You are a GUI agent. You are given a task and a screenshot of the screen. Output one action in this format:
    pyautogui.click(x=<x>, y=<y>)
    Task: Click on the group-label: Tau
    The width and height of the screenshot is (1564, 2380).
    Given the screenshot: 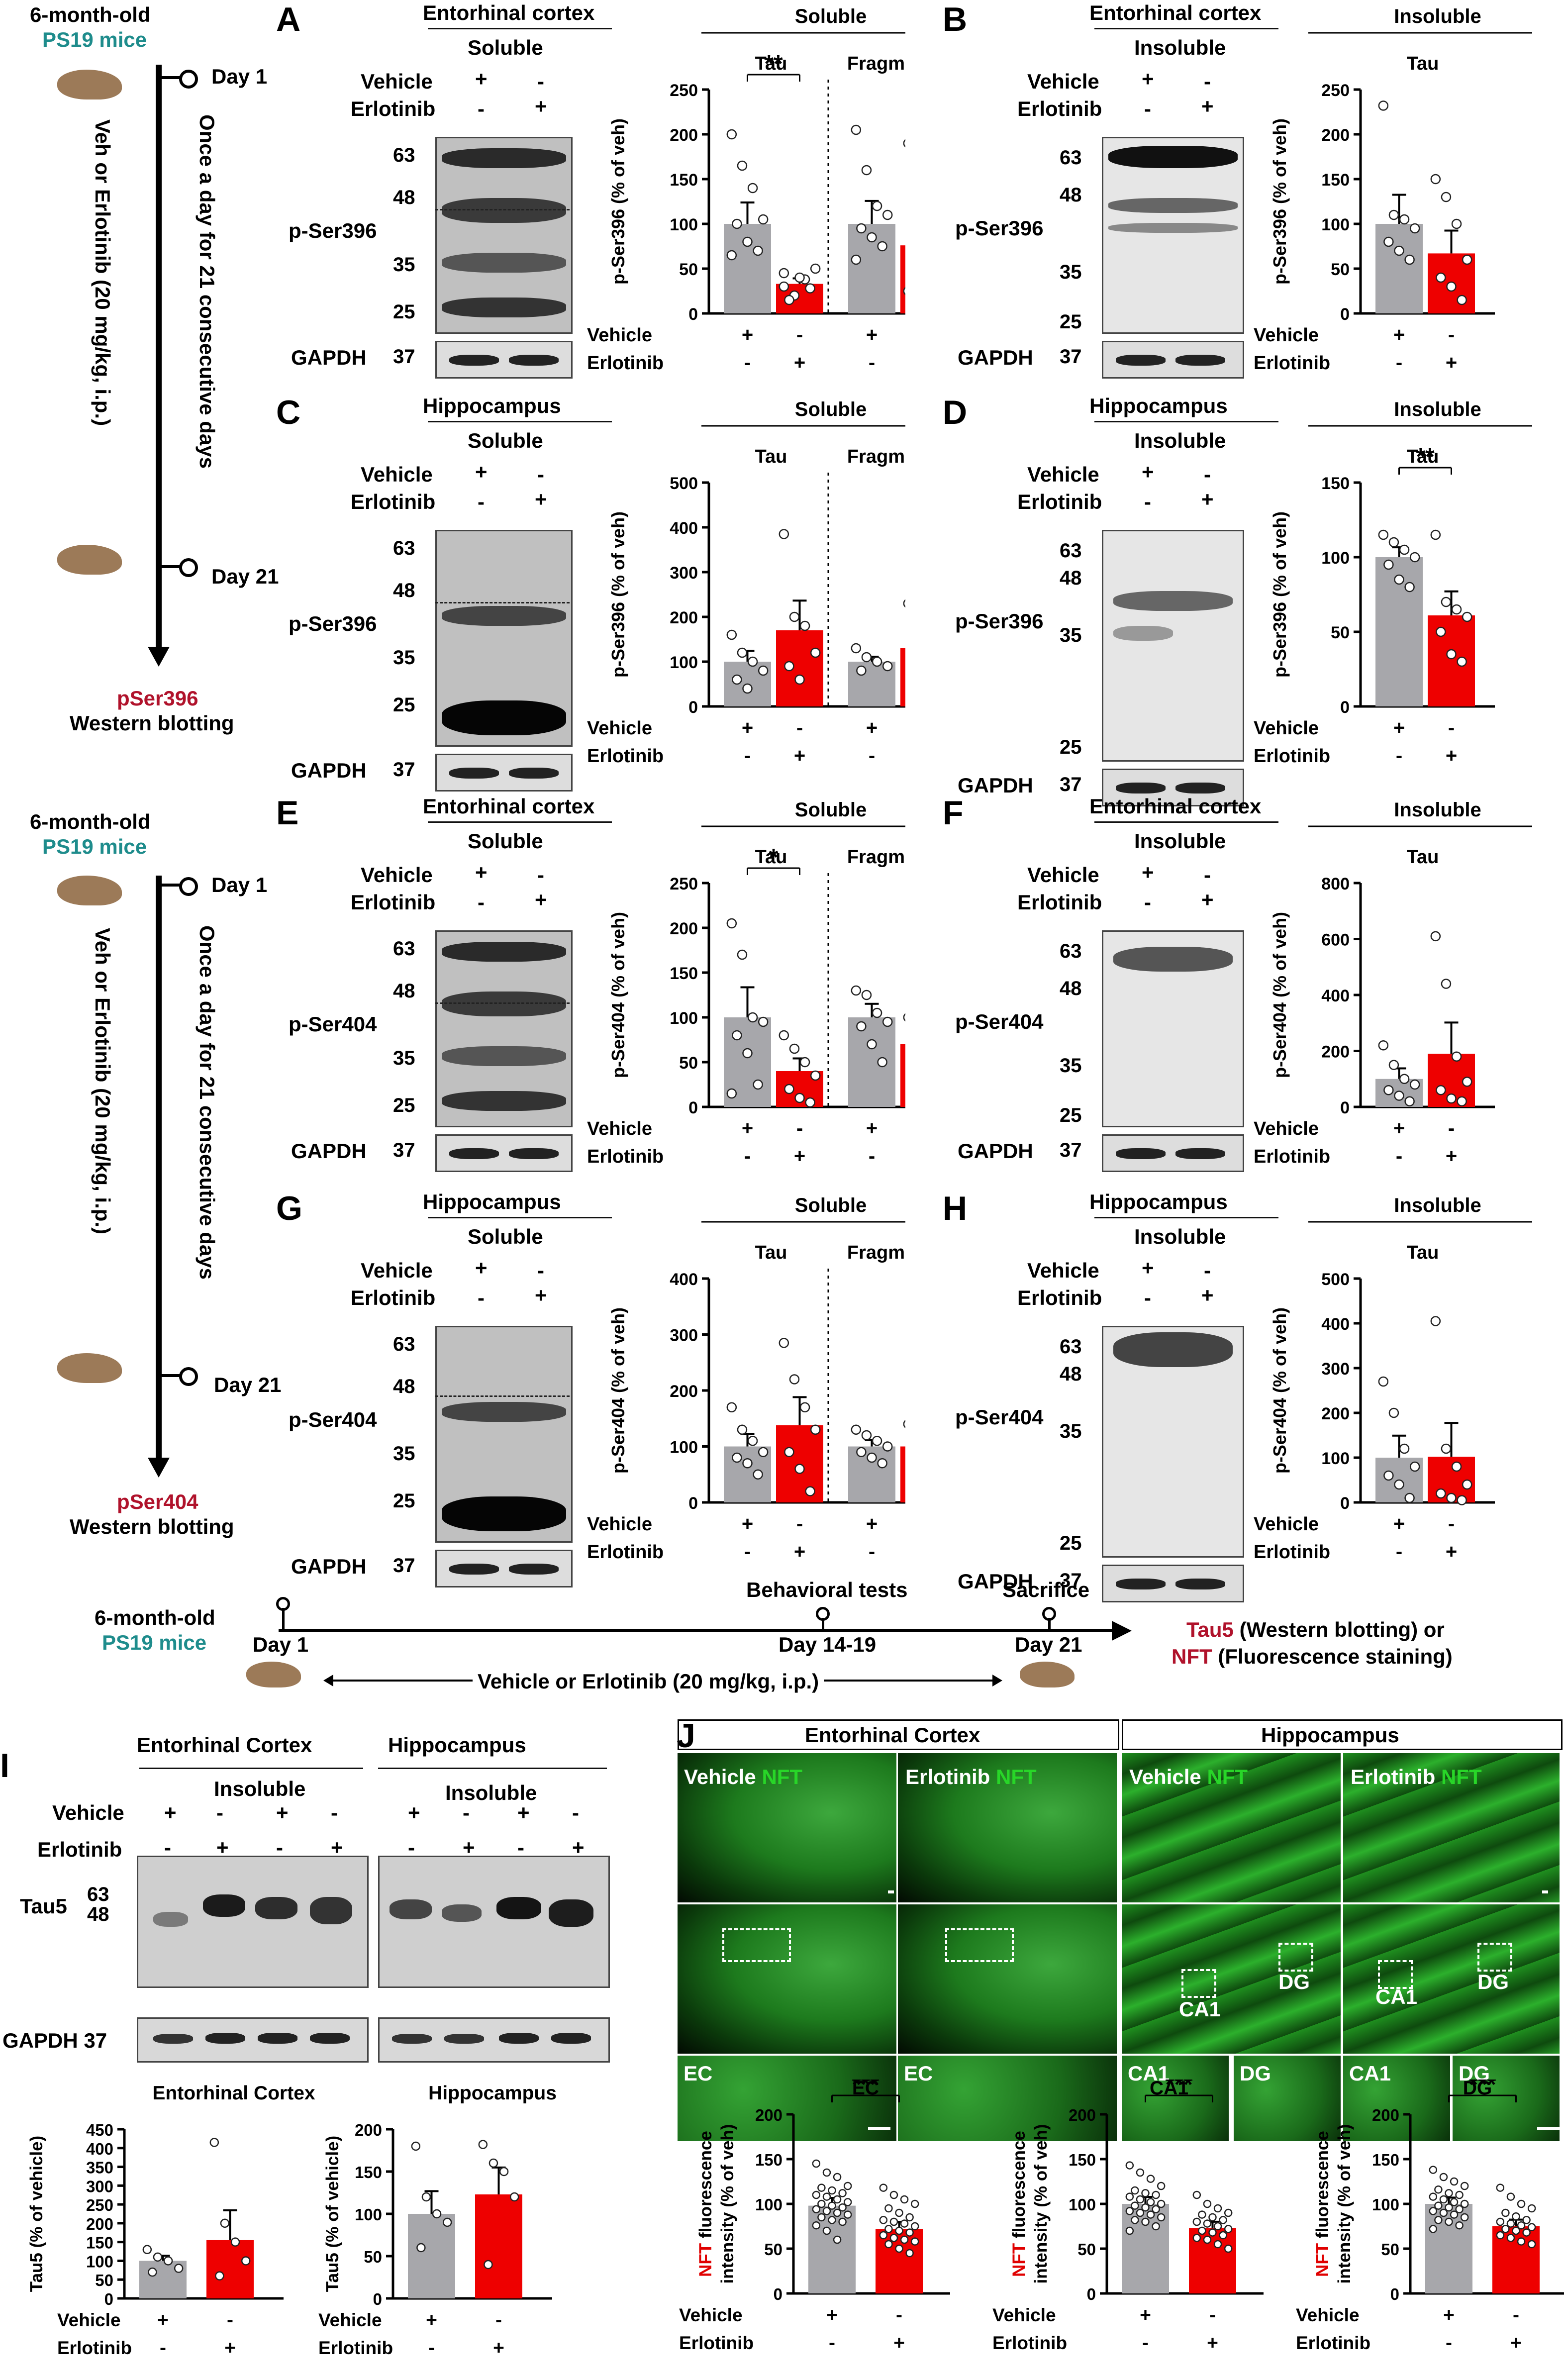 What is the action you would take?
    pyautogui.click(x=1423, y=1252)
    